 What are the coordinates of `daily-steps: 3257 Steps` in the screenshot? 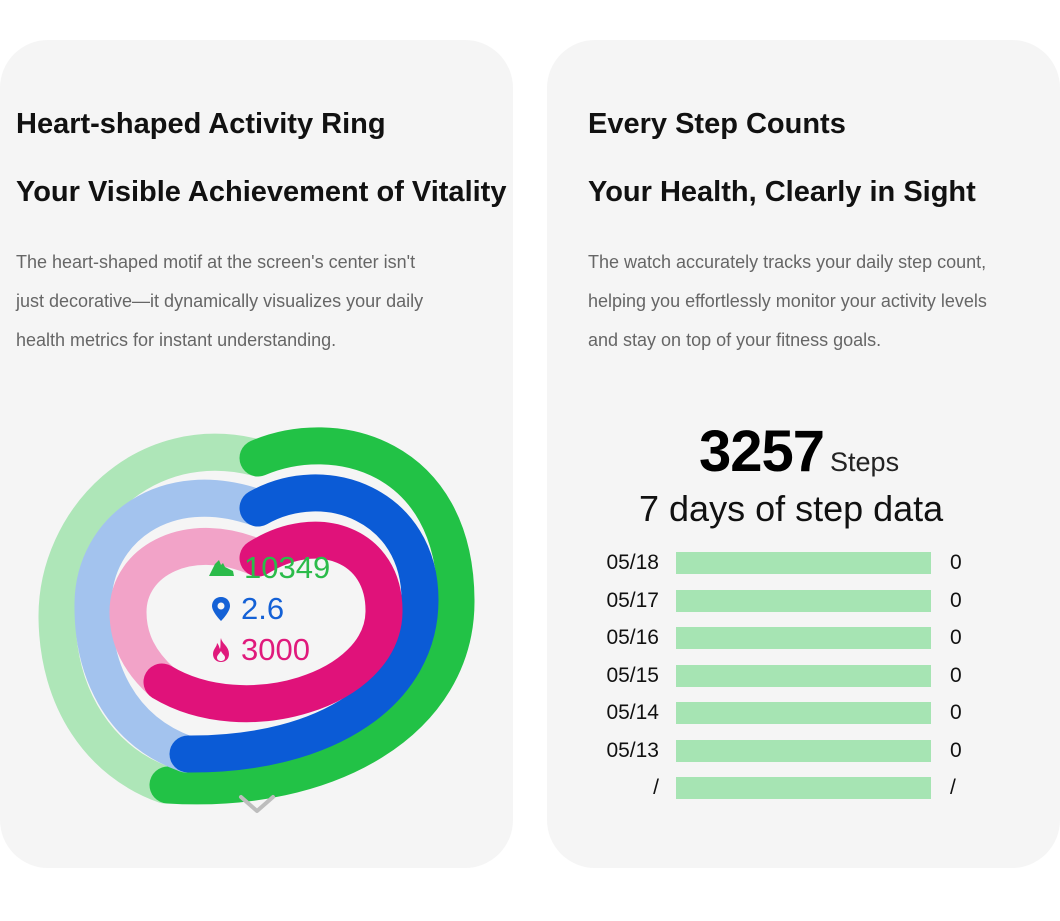 It's located at (799, 451).